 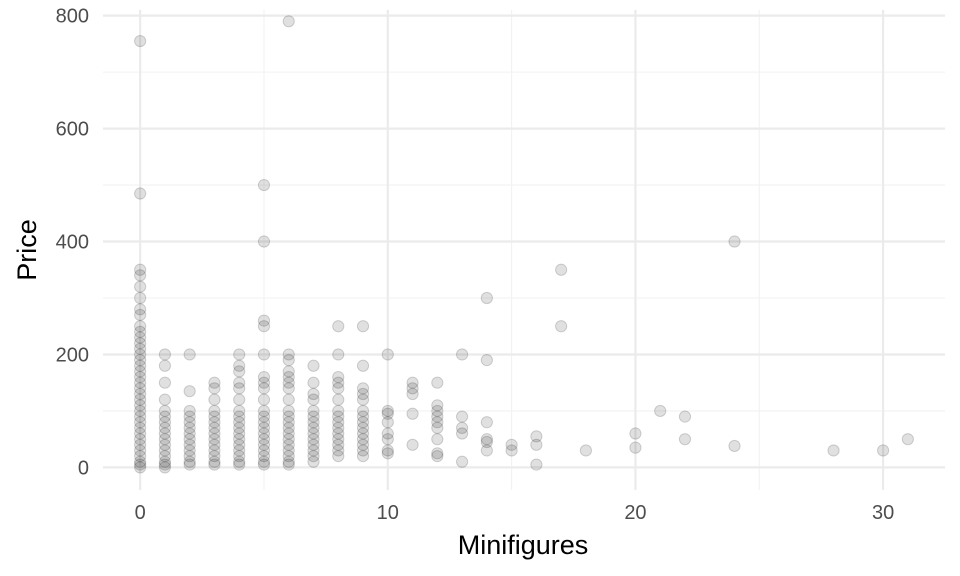 What do you see at coordinates (635, 513) in the screenshot?
I see `x-tick-label: 20` at bounding box center [635, 513].